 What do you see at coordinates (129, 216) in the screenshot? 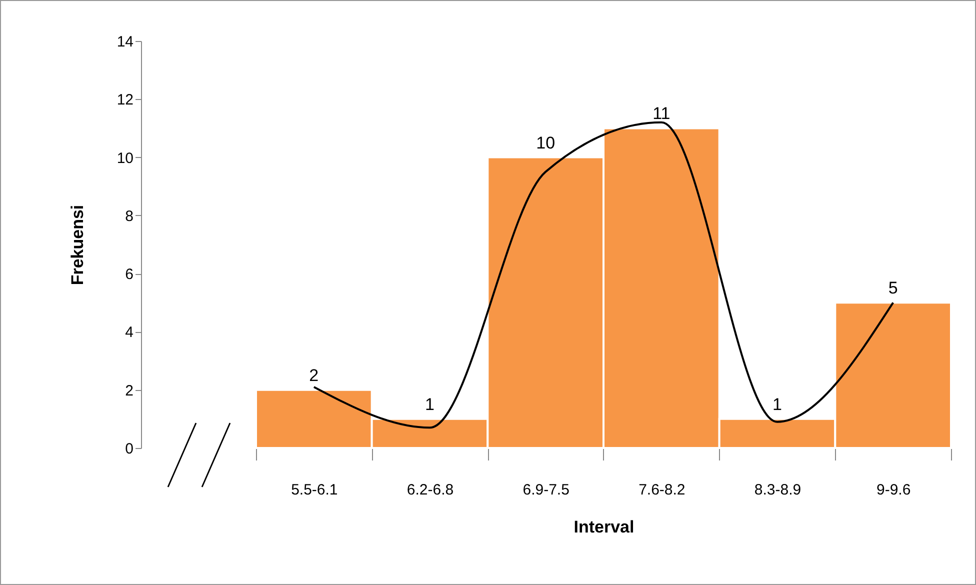
I see `y-tick-label: 8` at bounding box center [129, 216].